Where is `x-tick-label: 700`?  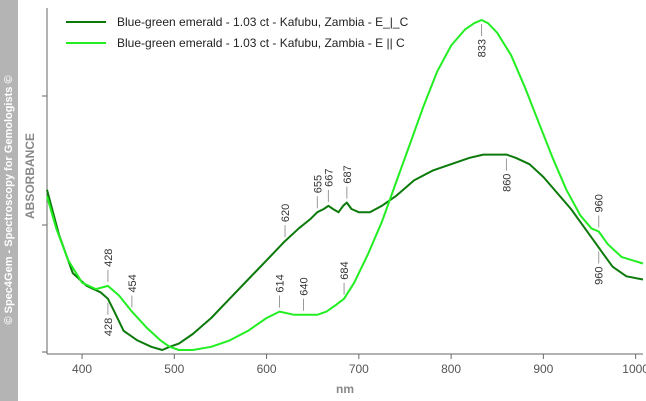 x-tick-label: 700 is located at coordinates (359, 369).